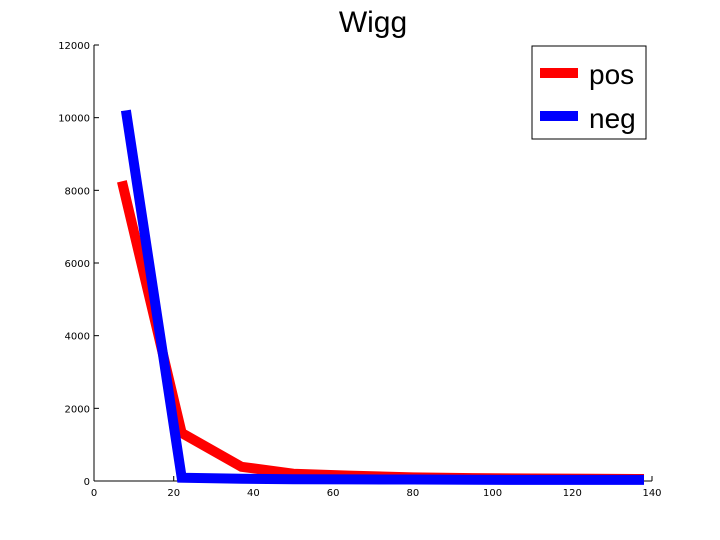 The height and width of the screenshot is (540, 720). I want to click on x-tick-label: 40, so click(253, 493).